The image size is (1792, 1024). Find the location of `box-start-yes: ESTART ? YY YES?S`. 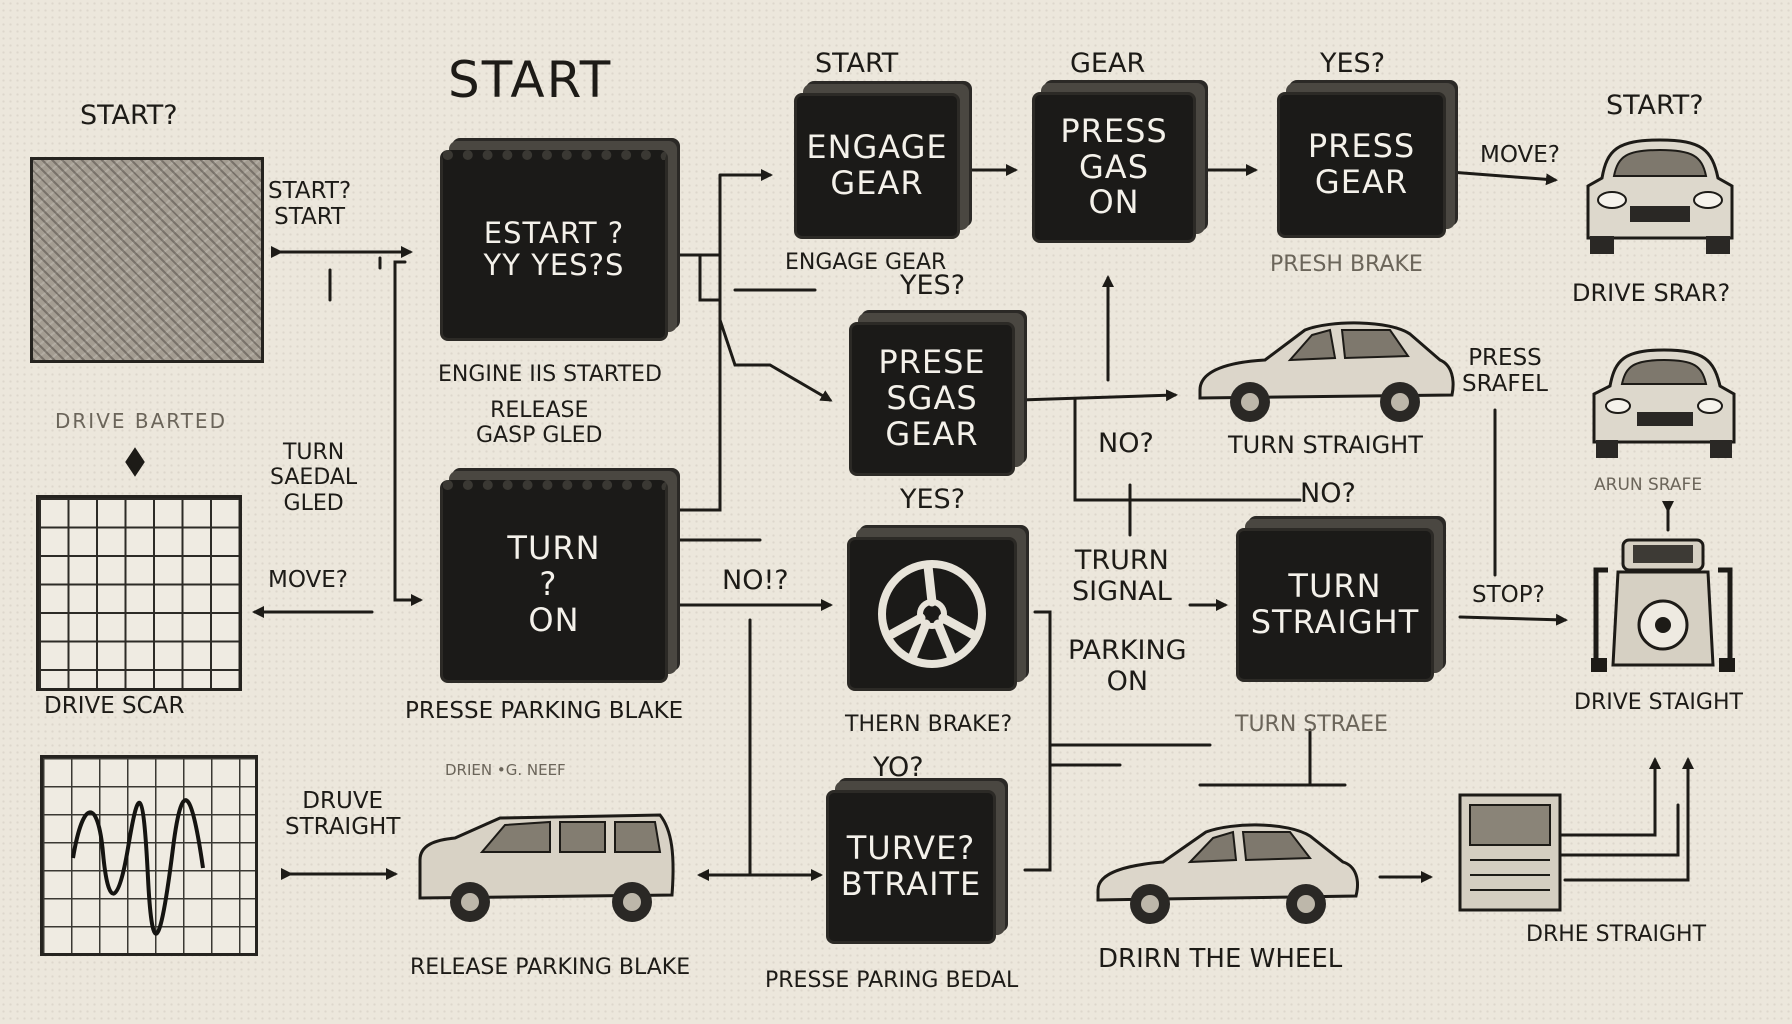

box-start-yes: ESTART ? YY YES?S is located at coordinates (554, 245).